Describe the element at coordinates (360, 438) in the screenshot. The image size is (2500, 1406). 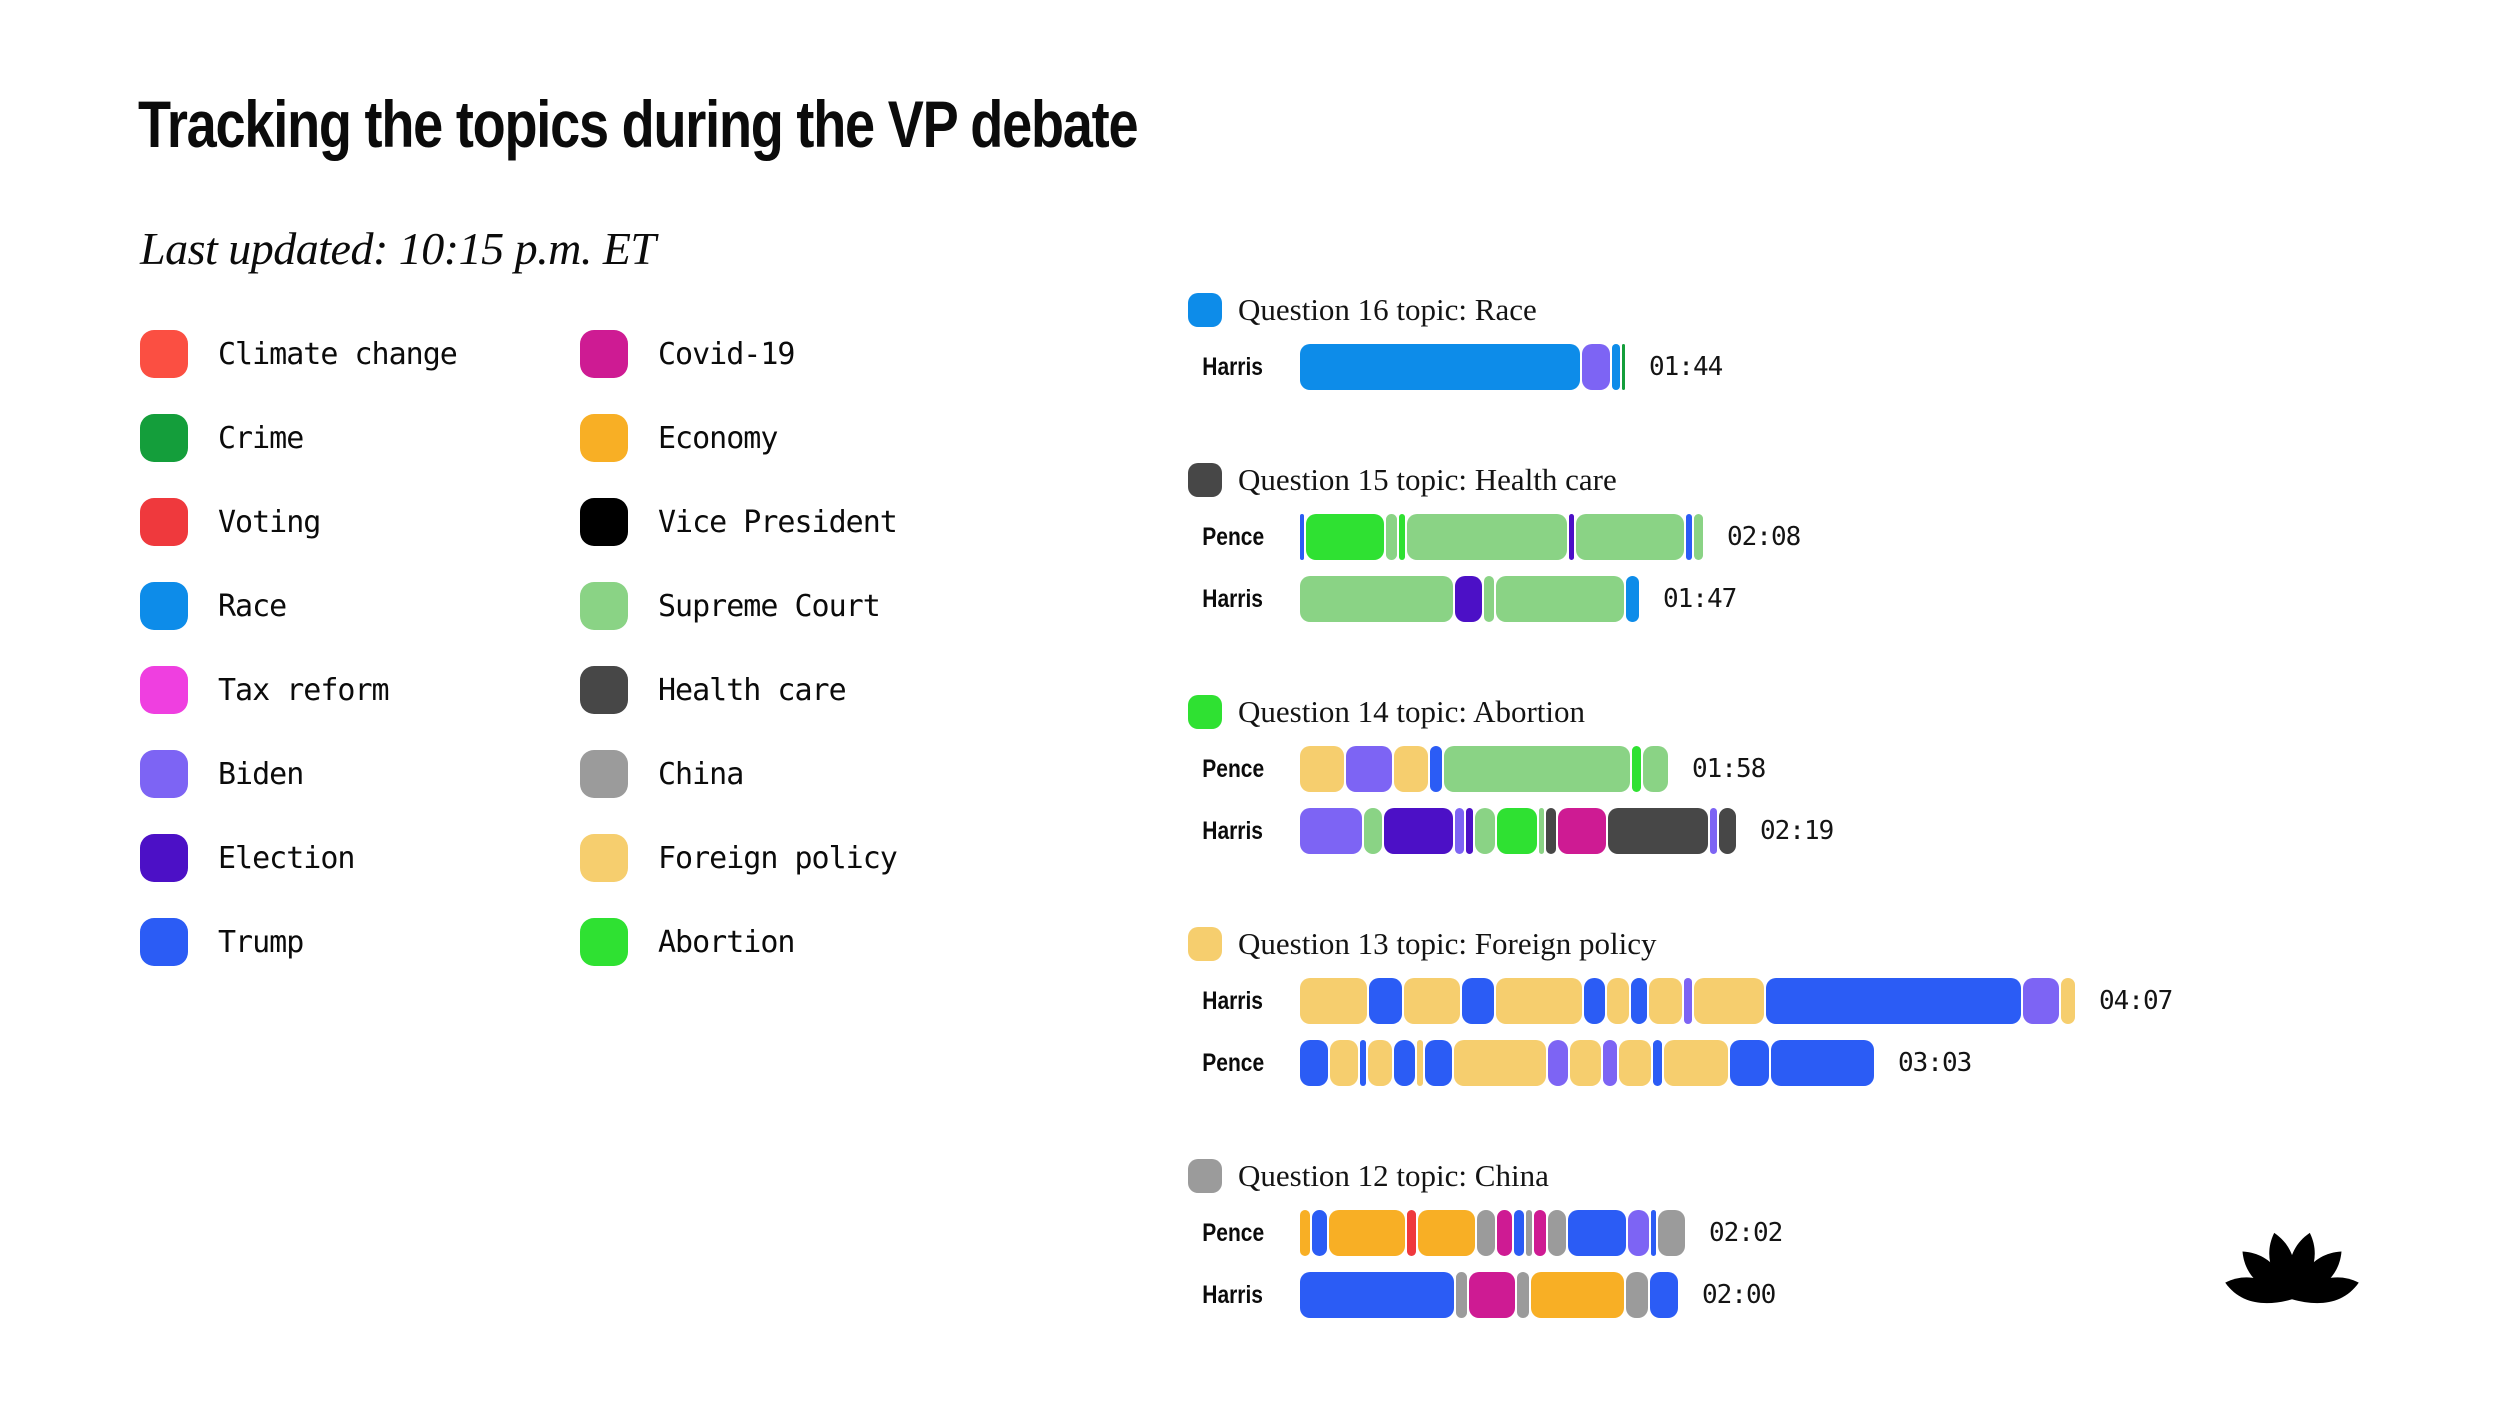
I see `legend-item-crime: Crime` at that location.